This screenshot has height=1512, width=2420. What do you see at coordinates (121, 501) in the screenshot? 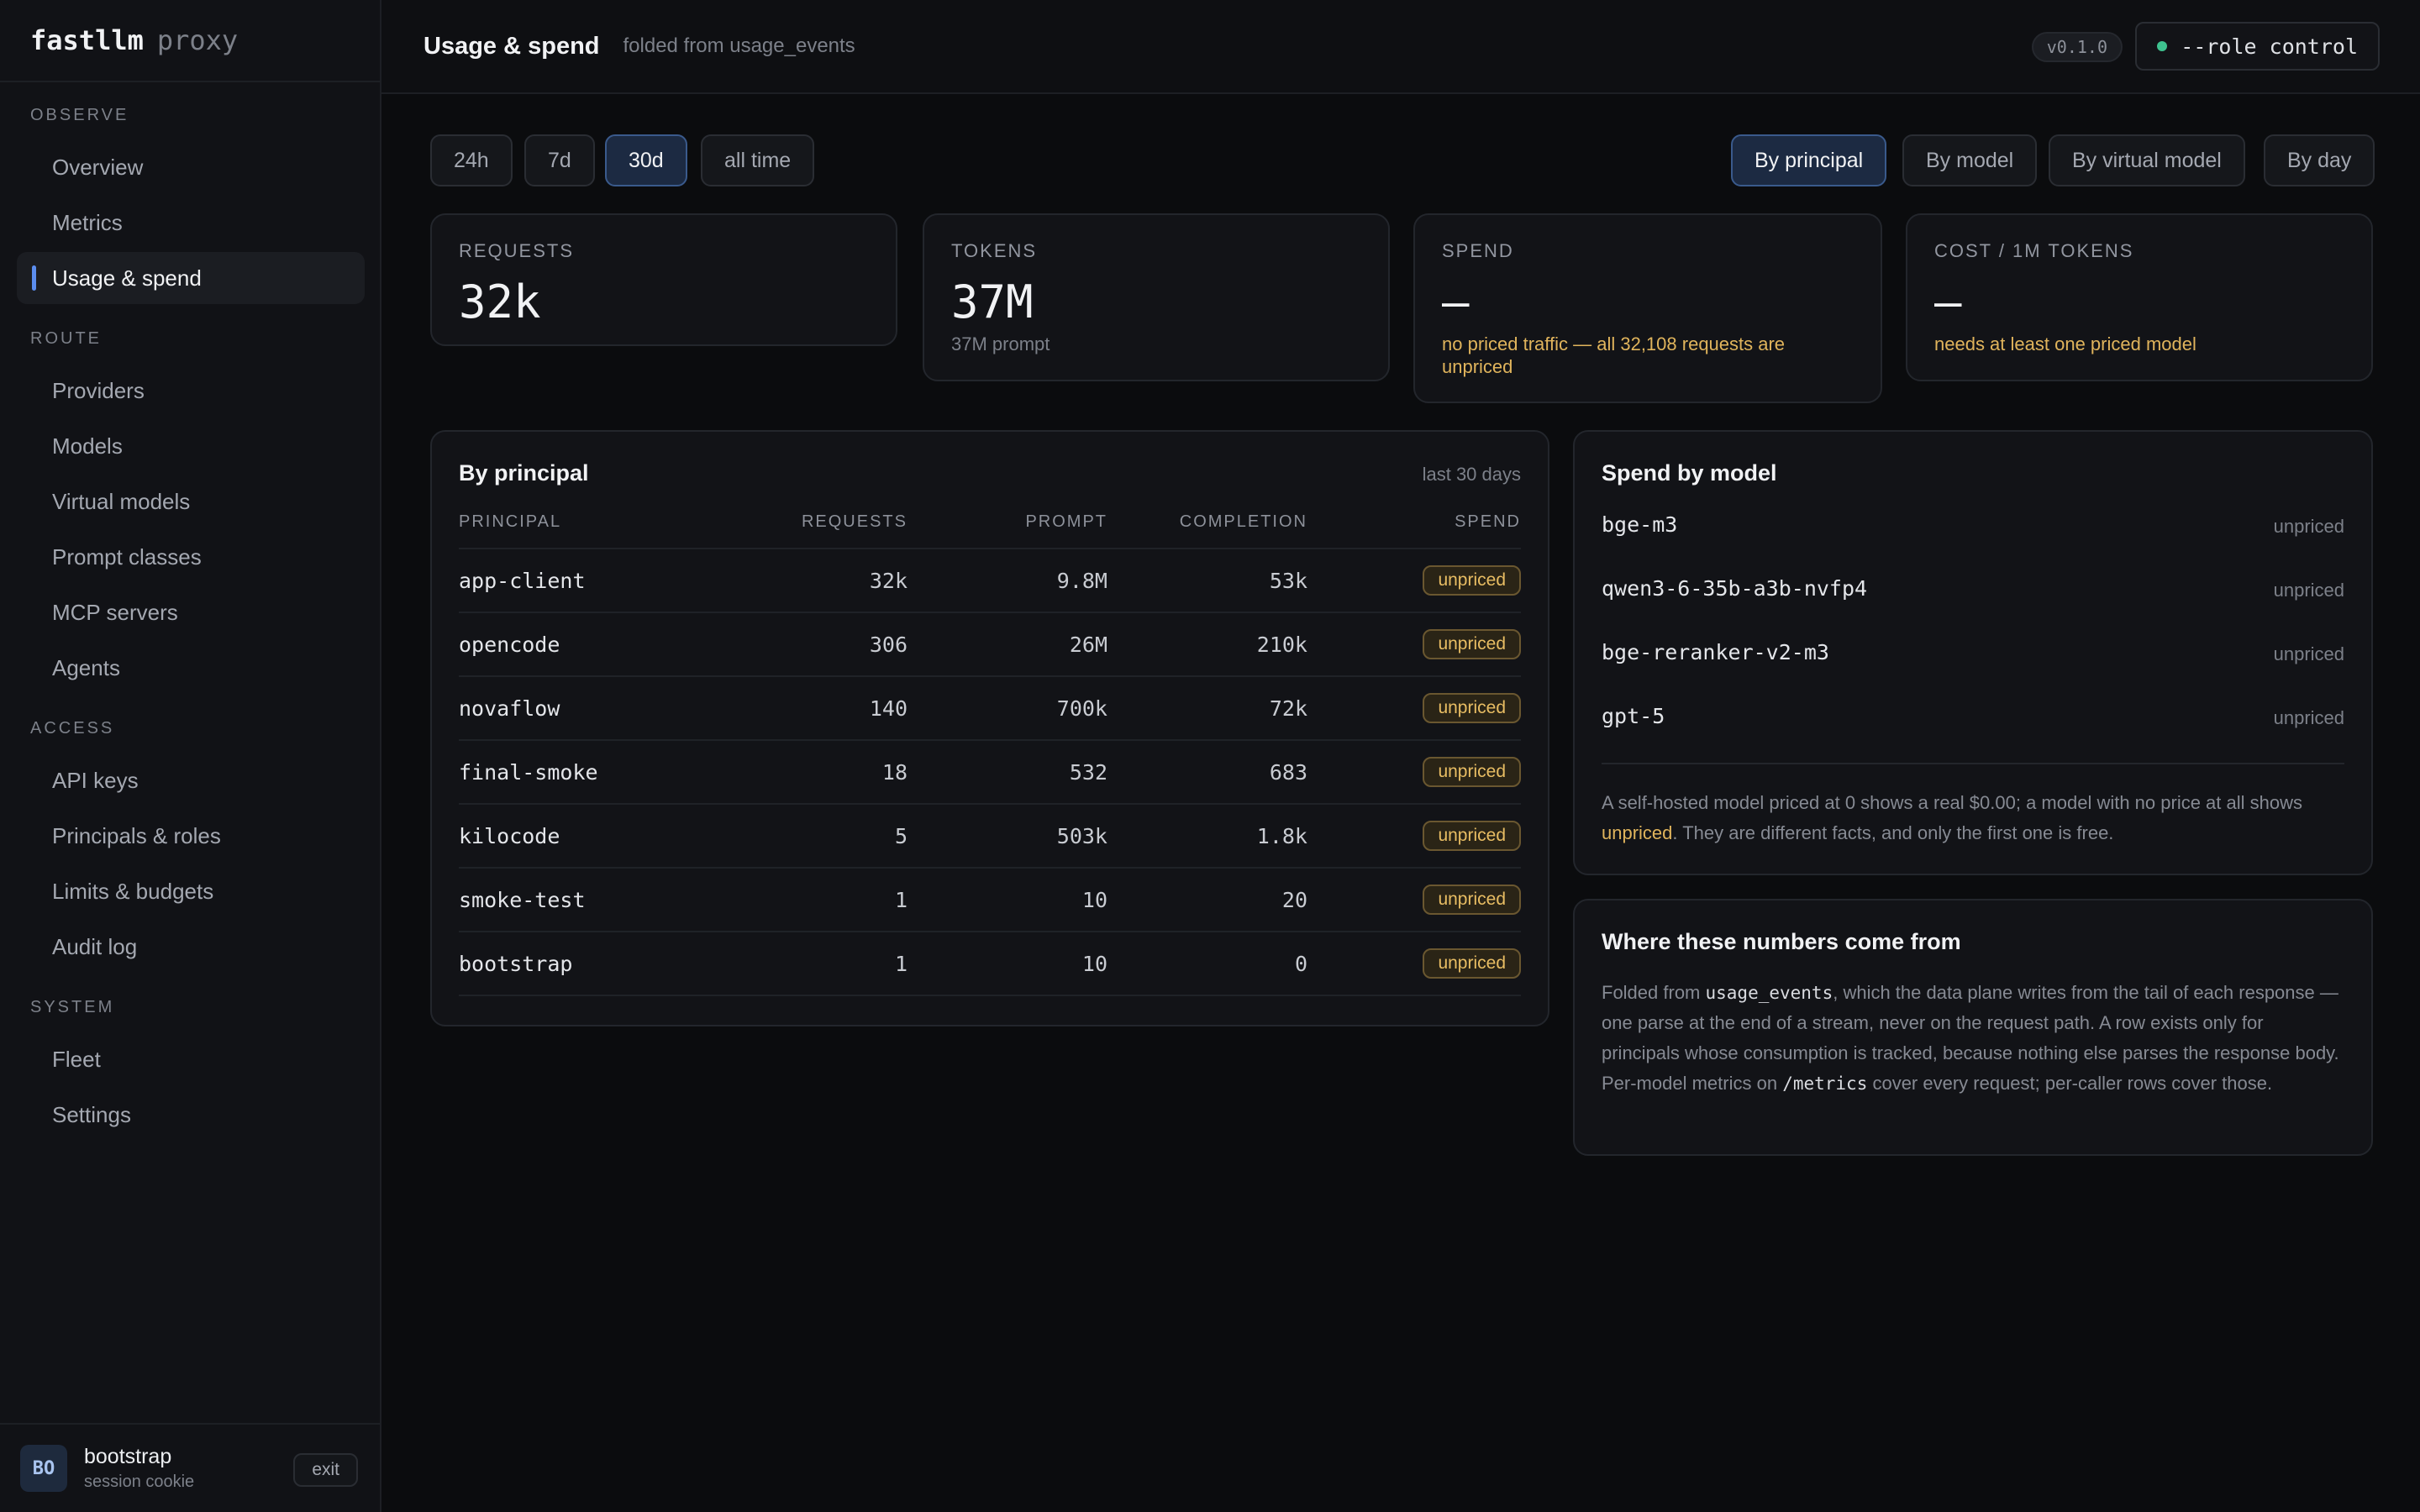
I see `sidebar-item-virtual-models: Virtual models` at bounding box center [121, 501].